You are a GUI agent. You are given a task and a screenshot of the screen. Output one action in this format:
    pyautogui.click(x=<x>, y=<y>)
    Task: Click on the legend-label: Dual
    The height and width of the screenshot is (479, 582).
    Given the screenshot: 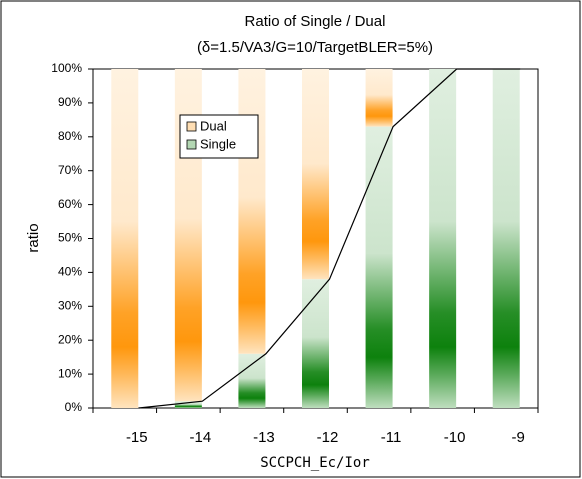 What is the action you would take?
    pyautogui.click(x=213, y=125)
    